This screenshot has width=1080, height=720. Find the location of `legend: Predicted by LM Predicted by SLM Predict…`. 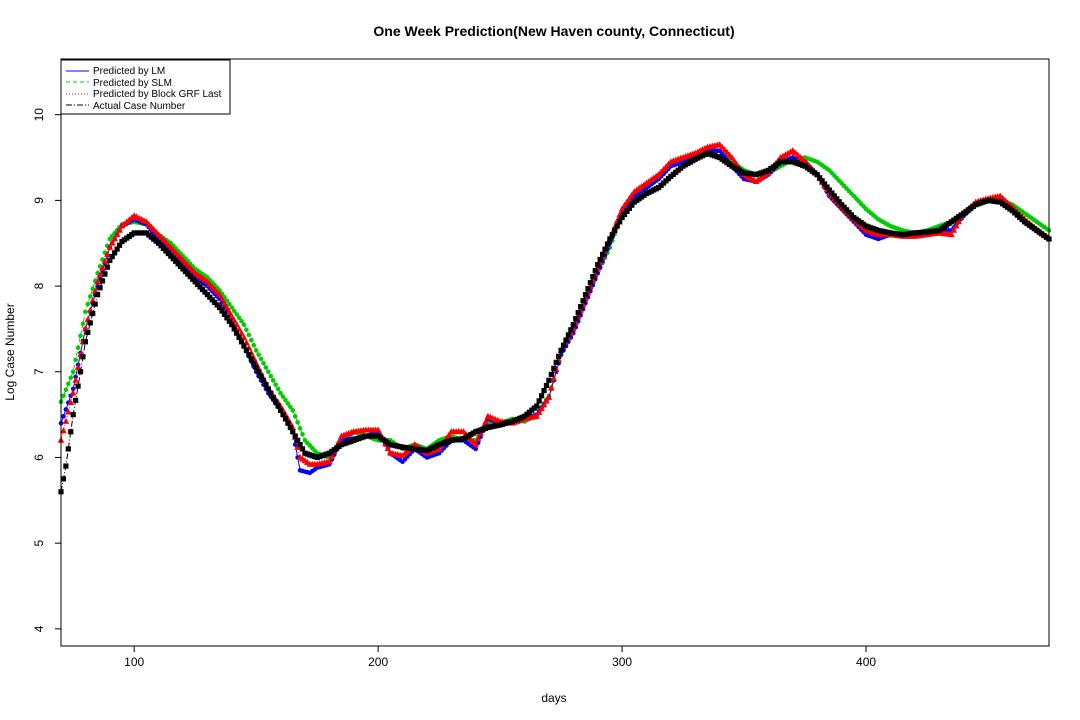

legend: Predicted by LM Predicted by SLM Predict… is located at coordinates (145, 87).